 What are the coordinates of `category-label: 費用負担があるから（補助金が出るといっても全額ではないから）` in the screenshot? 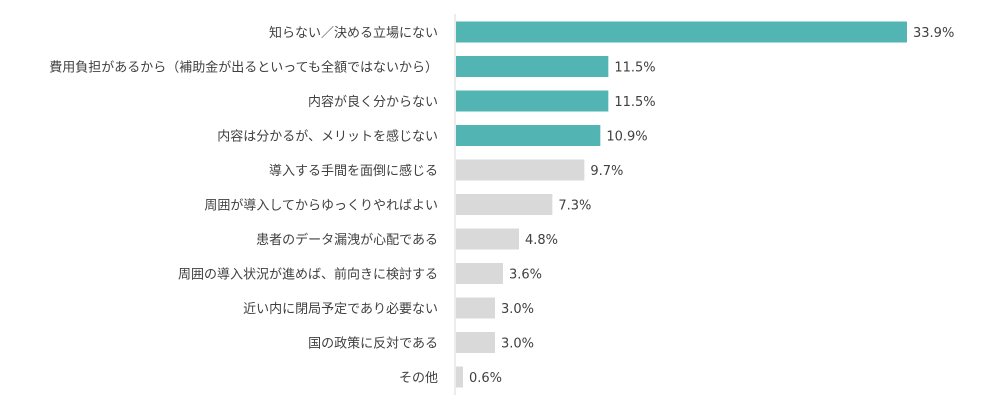 It's located at (243, 68).